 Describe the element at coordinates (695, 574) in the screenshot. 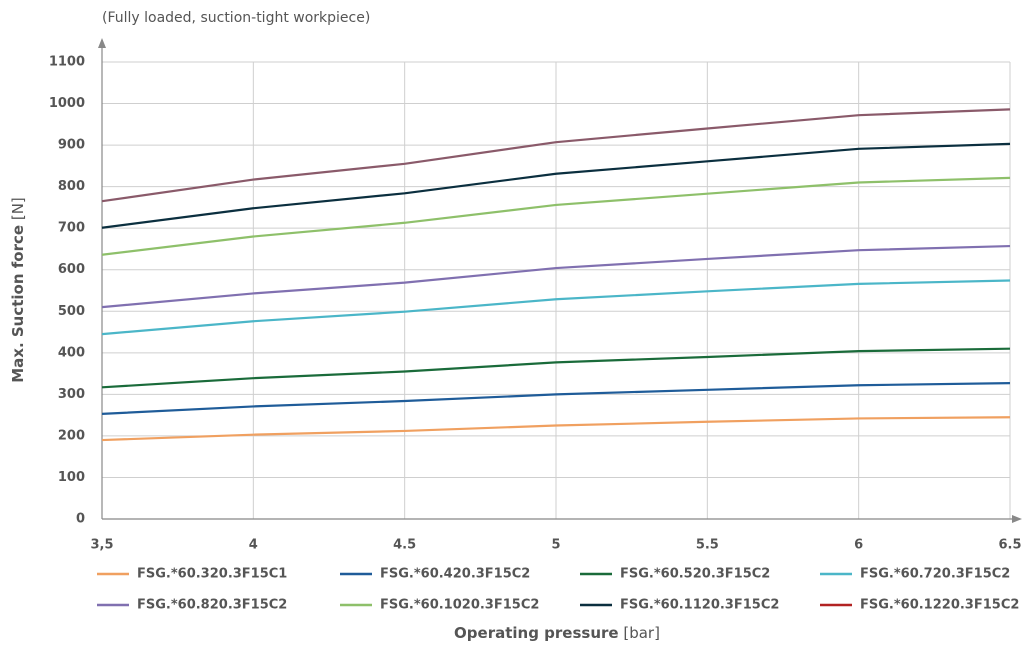

I see `legend-label: FSG.*60.520.3F15C2` at that location.